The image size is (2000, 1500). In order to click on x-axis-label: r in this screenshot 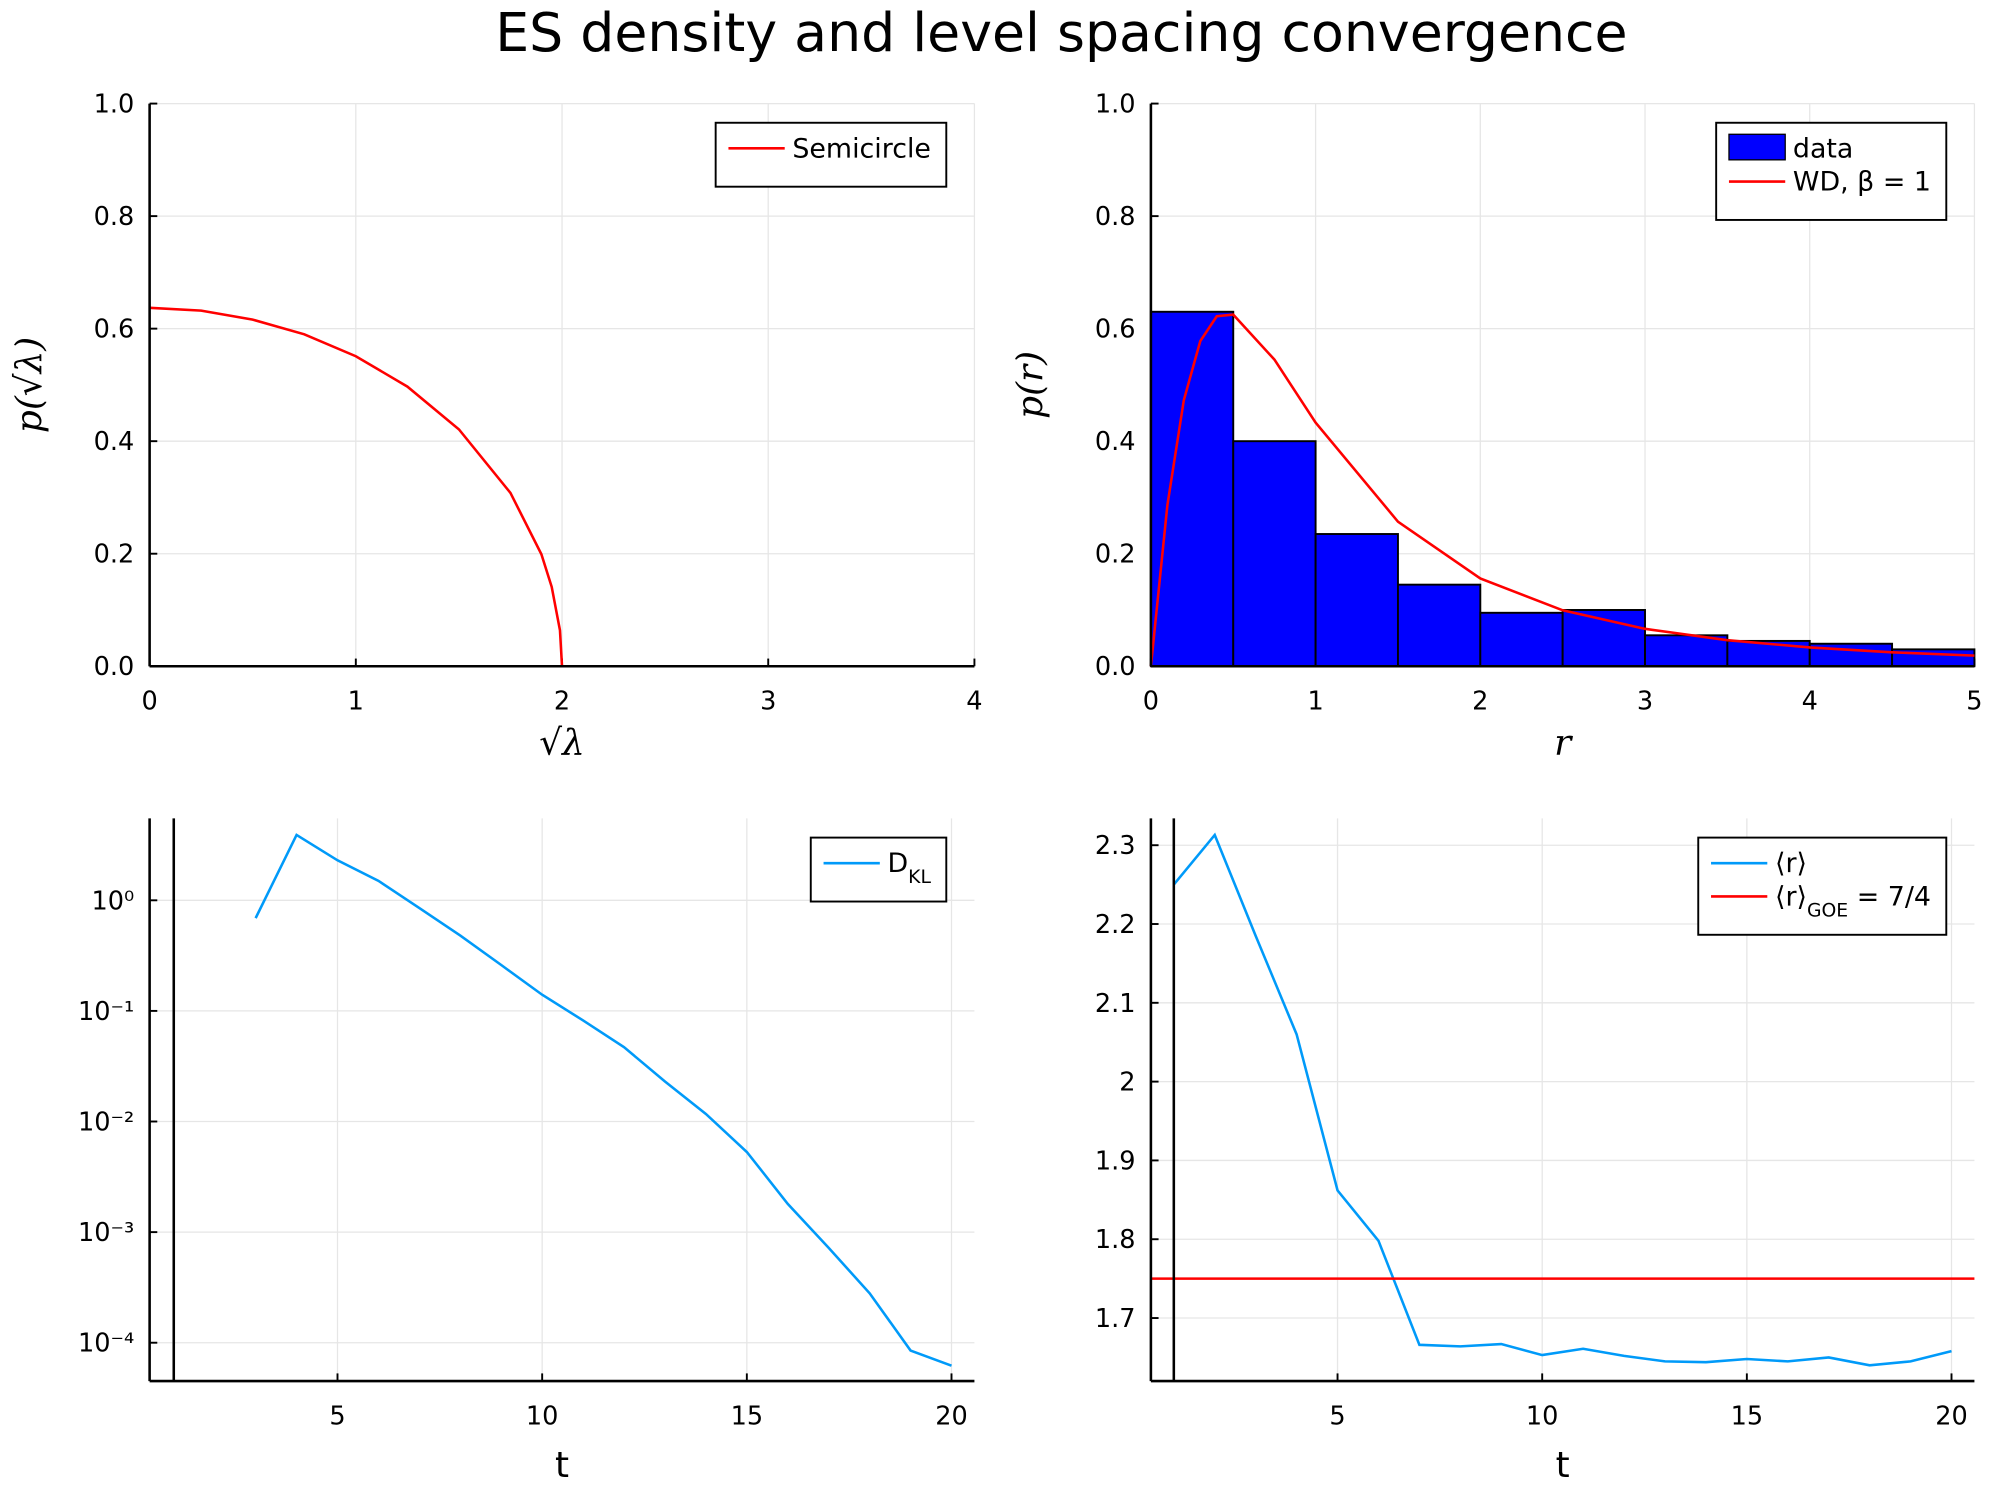, I will do `click(1563, 742)`.